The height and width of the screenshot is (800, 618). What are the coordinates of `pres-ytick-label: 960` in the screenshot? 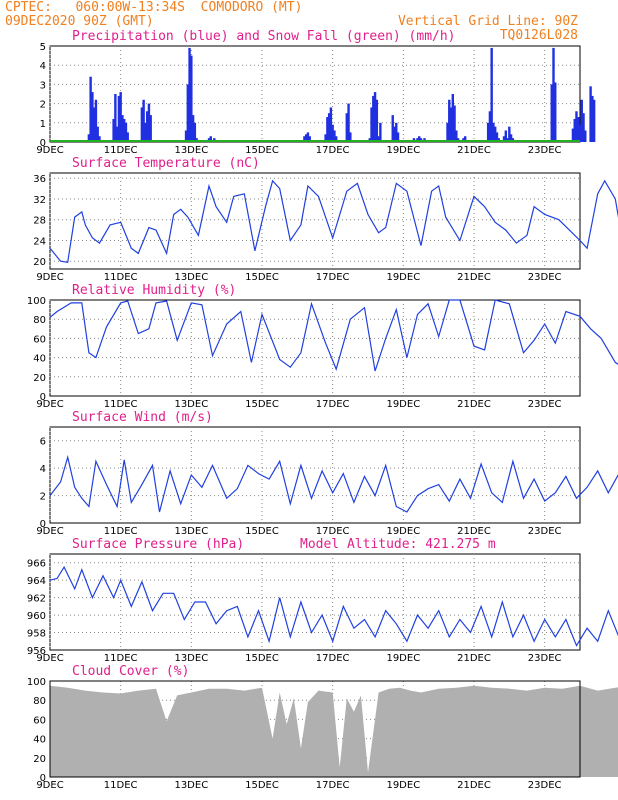 It's located at (36, 616).